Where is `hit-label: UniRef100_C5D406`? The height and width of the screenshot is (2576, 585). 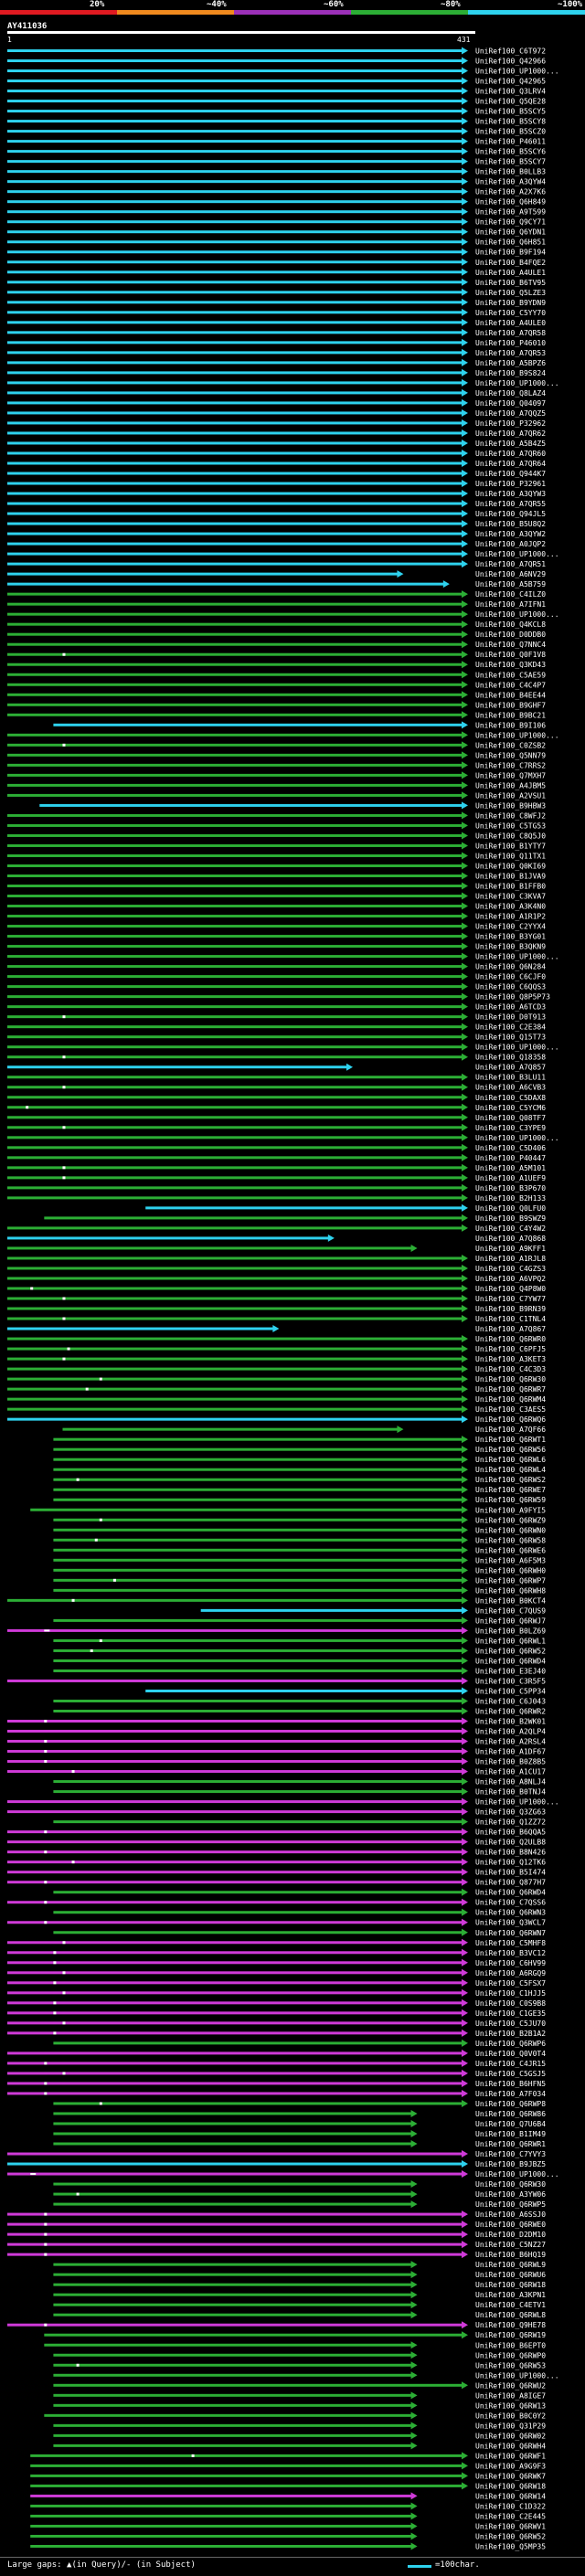 hit-label: UniRef100_C5D406 is located at coordinates (511, 1148).